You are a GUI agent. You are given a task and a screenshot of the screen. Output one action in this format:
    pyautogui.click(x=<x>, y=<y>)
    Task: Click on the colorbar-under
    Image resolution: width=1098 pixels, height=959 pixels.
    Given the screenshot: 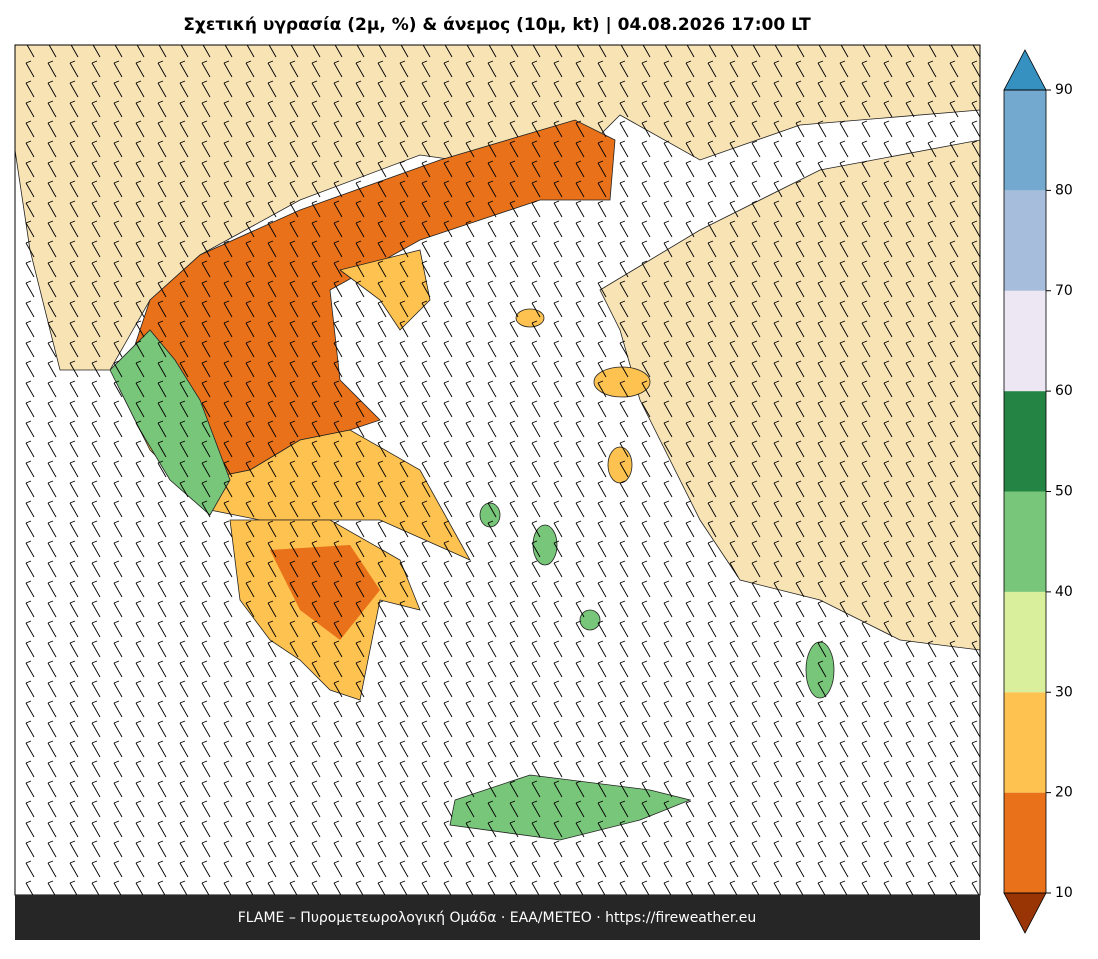 What is the action you would take?
    pyautogui.click(x=1025, y=913)
    